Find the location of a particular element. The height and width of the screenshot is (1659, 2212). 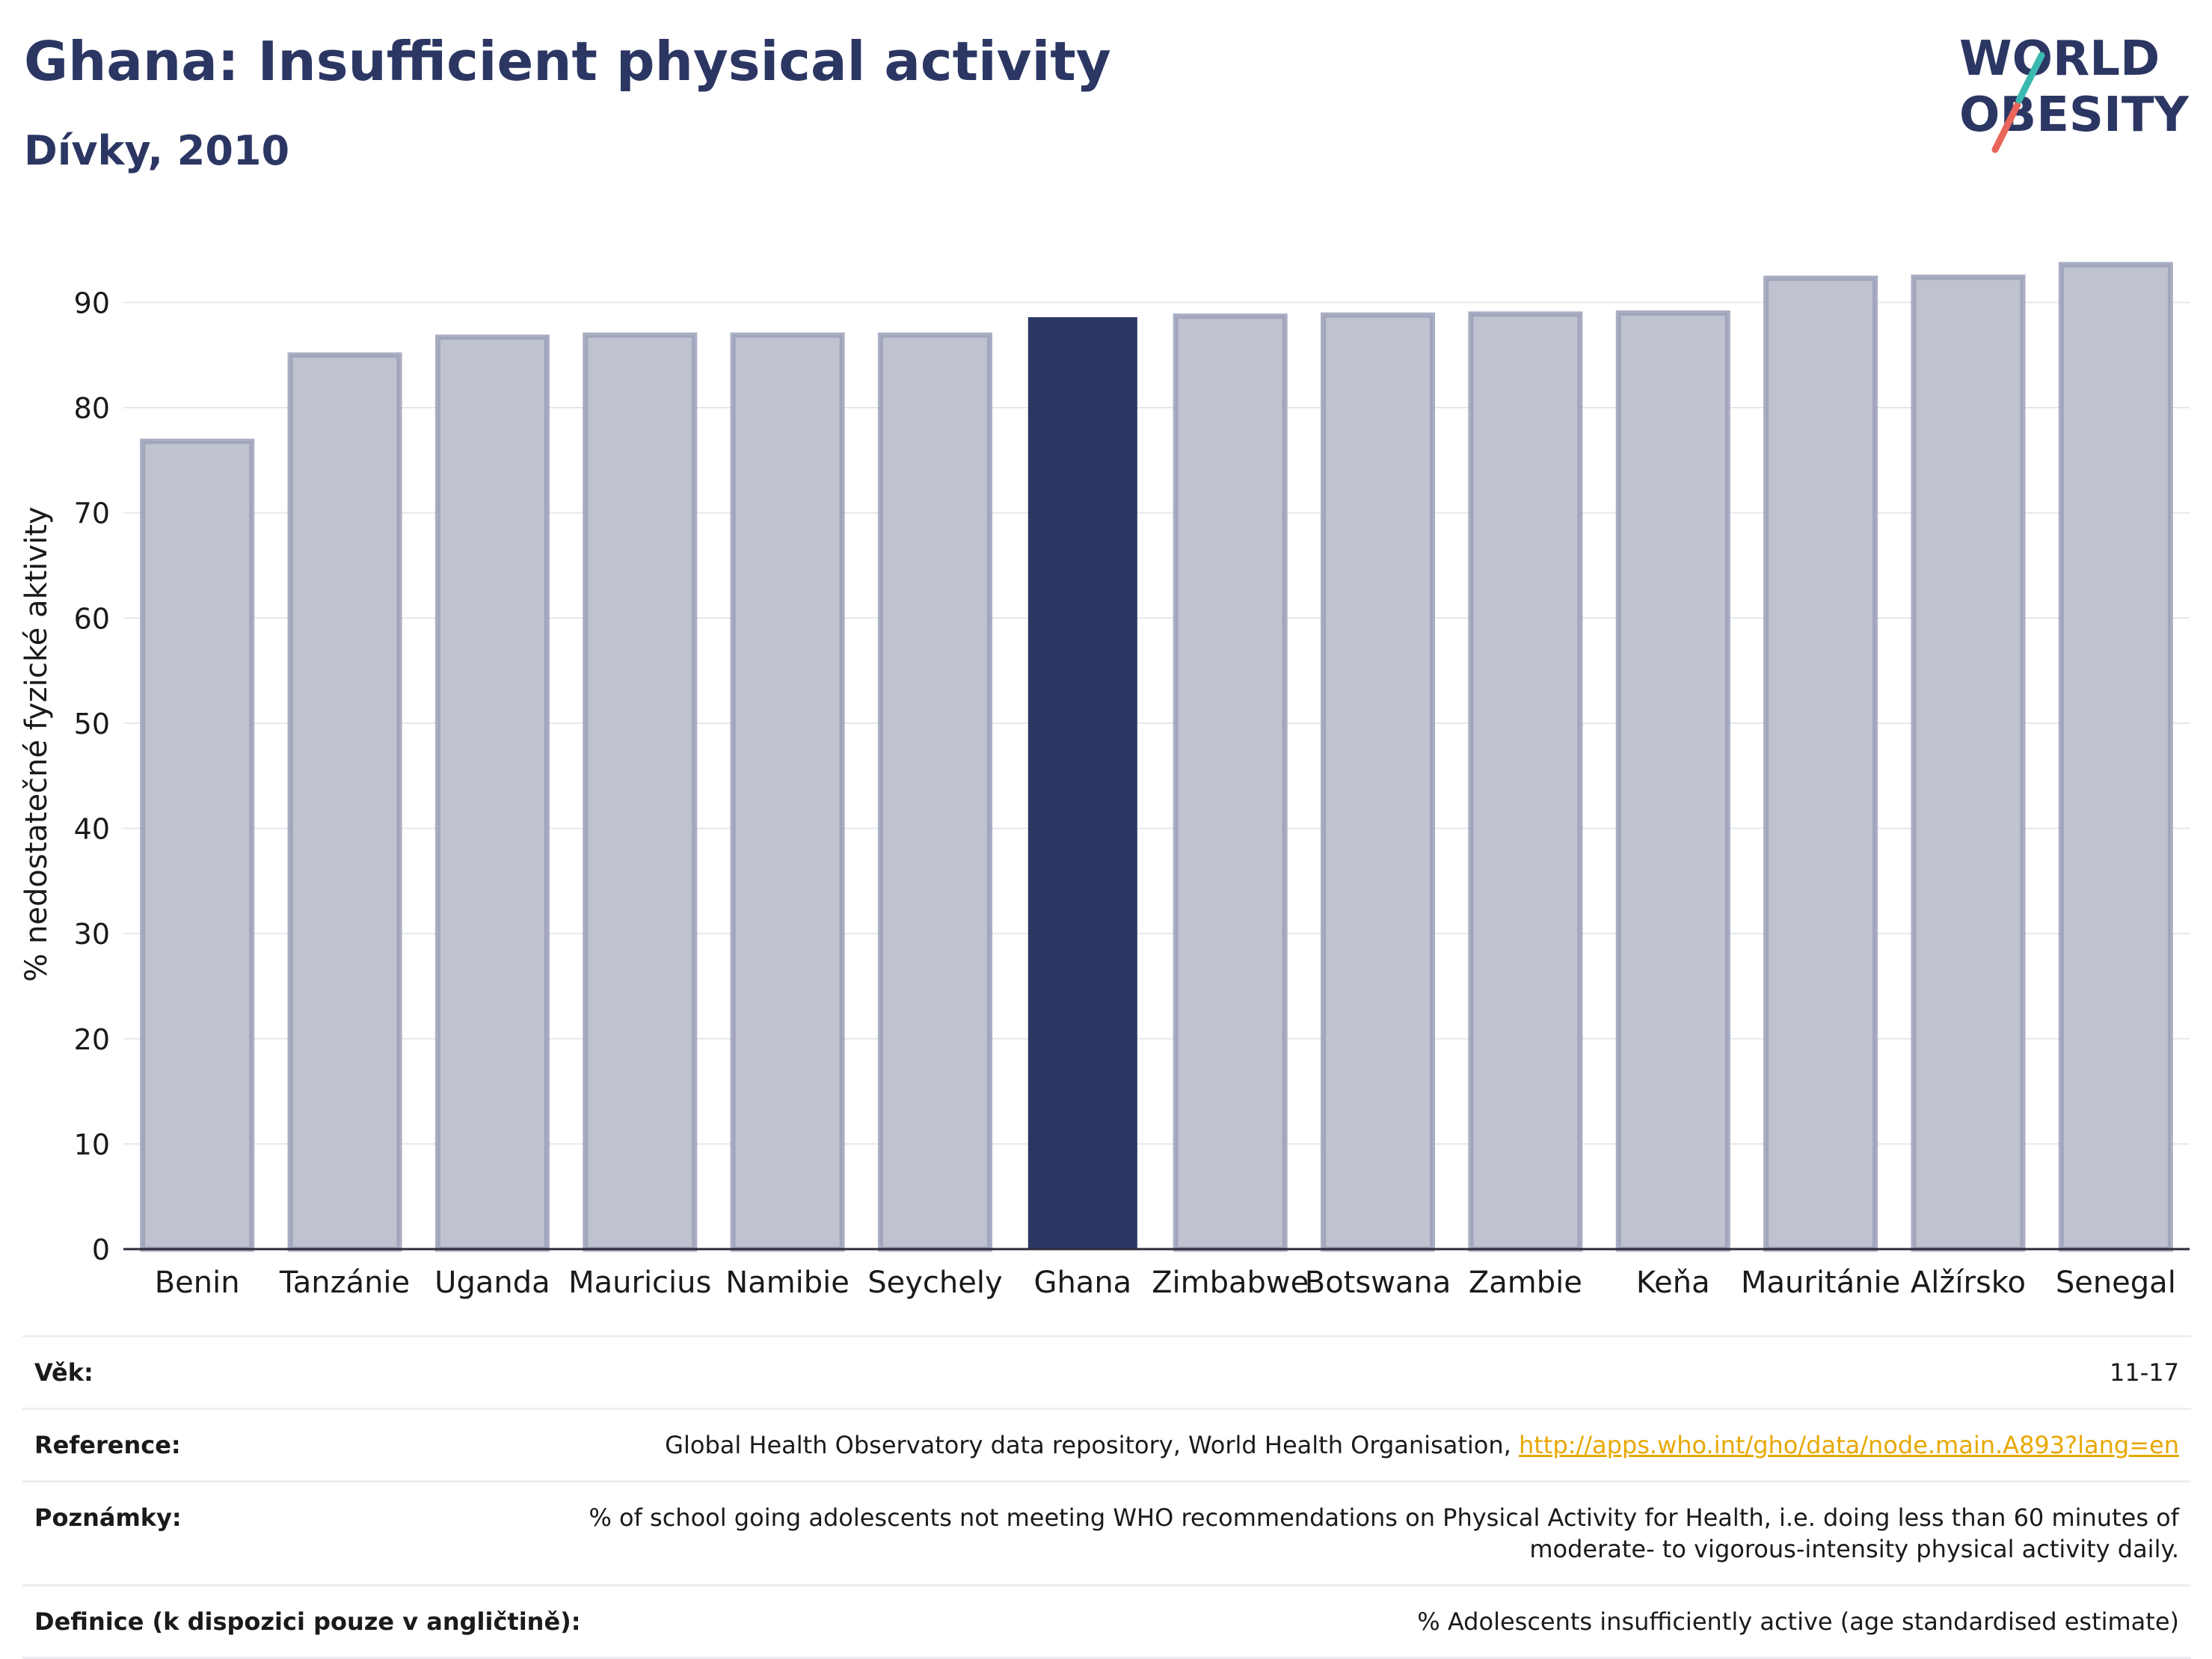

logo-slash-teal is located at coordinates (2030, 78).